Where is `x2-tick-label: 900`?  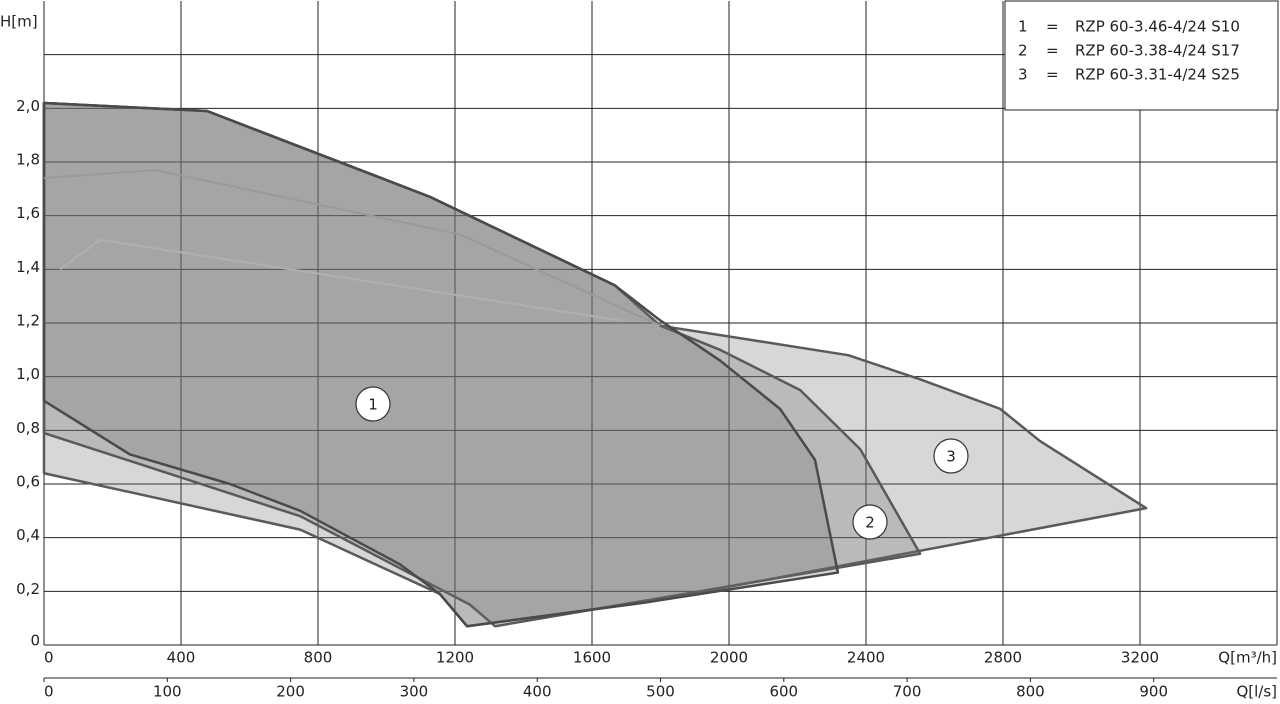
x2-tick-label: 900 is located at coordinates (1153, 692).